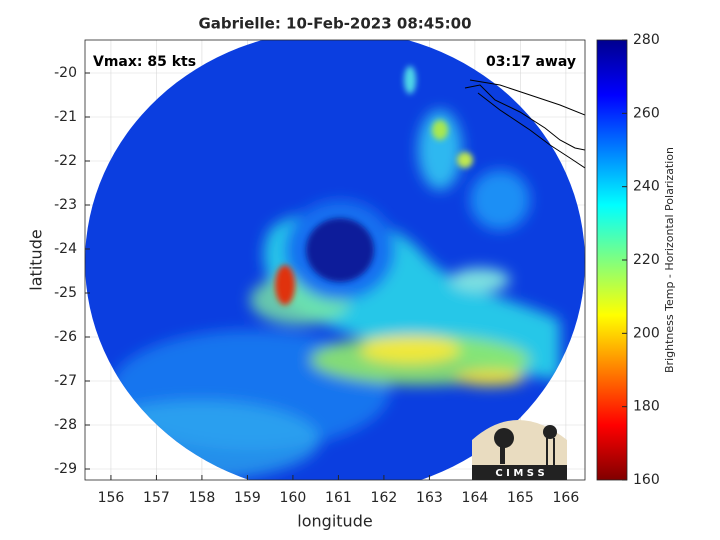  Describe the element at coordinates (65, 117) in the screenshot. I see `y-tick-label: -21` at that location.